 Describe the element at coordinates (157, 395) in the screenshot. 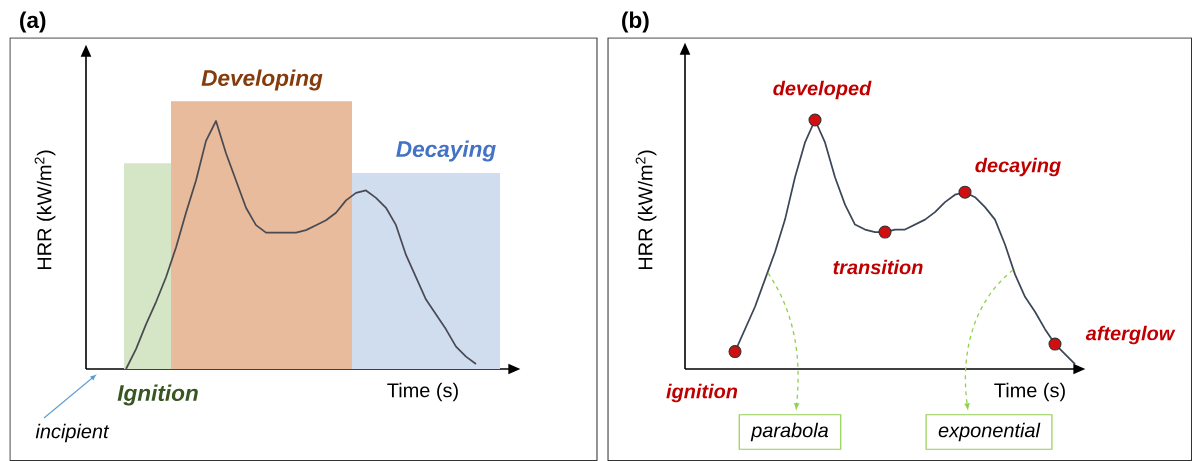

I see `text: Ignition` at that location.